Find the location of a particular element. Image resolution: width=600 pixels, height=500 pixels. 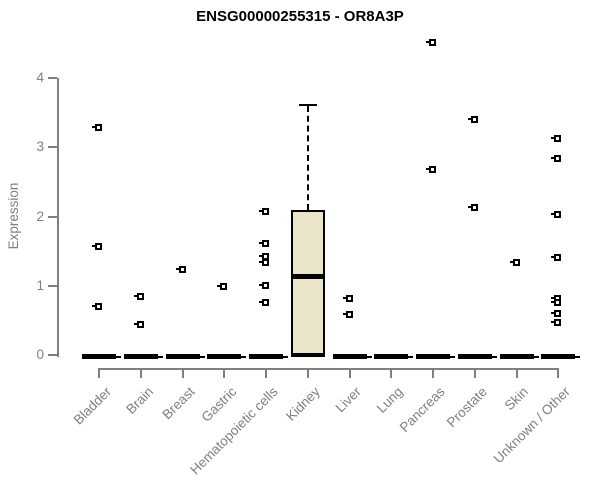

y-axis-line is located at coordinates (58, 217).